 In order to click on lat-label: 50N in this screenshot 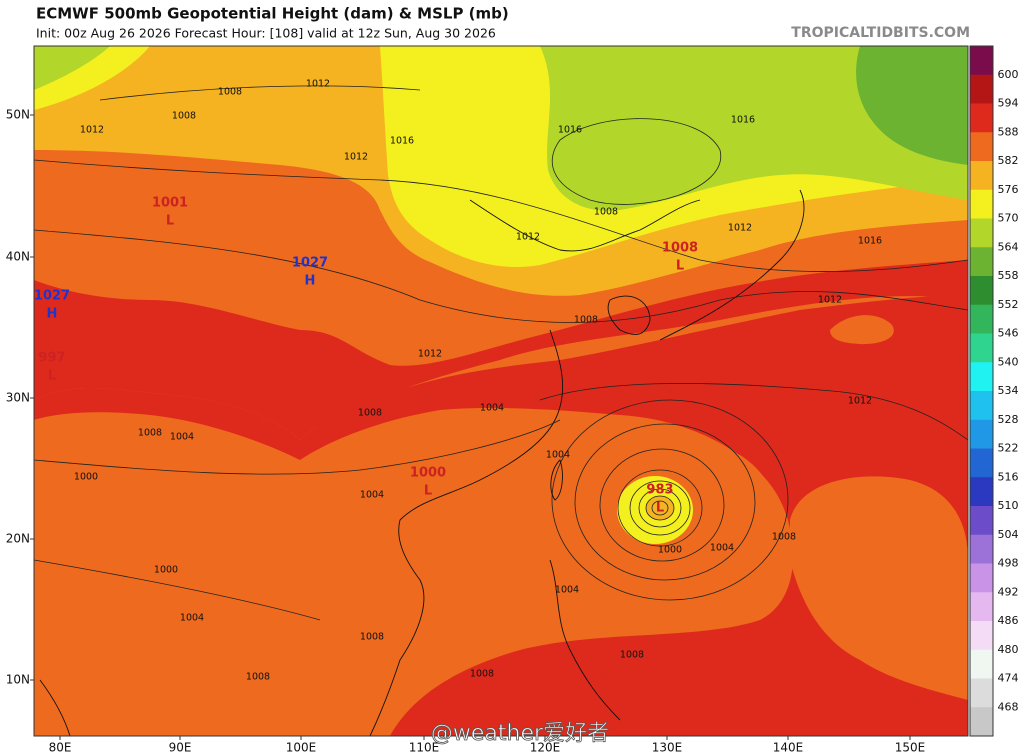, I will do `click(18, 115)`.